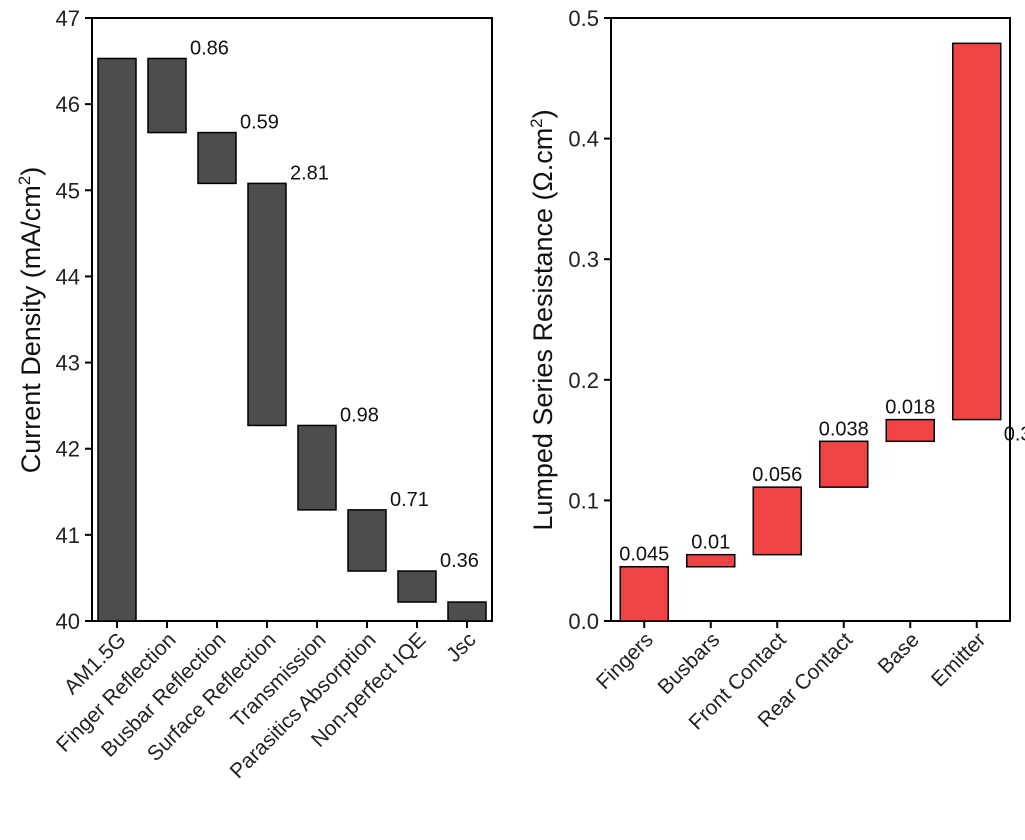 This screenshot has width=1025, height=840. I want to click on y-axis-title-main: Current Density (mA/cm, so click(31, 329).